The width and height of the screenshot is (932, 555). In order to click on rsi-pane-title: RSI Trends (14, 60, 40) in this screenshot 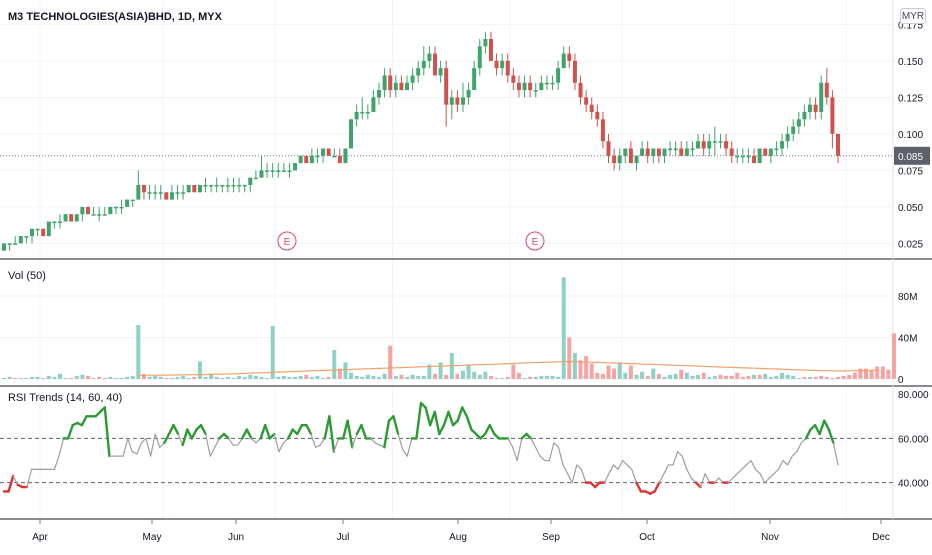, I will do `click(65, 398)`.